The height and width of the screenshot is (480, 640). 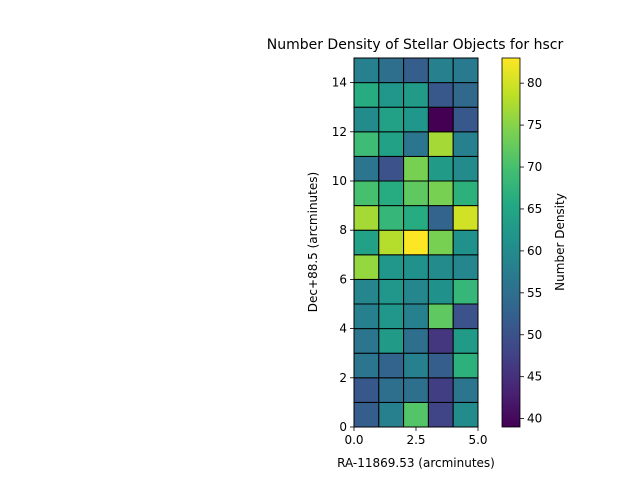 I want to click on y-tick-label: 6, so click(x=343, y=279).